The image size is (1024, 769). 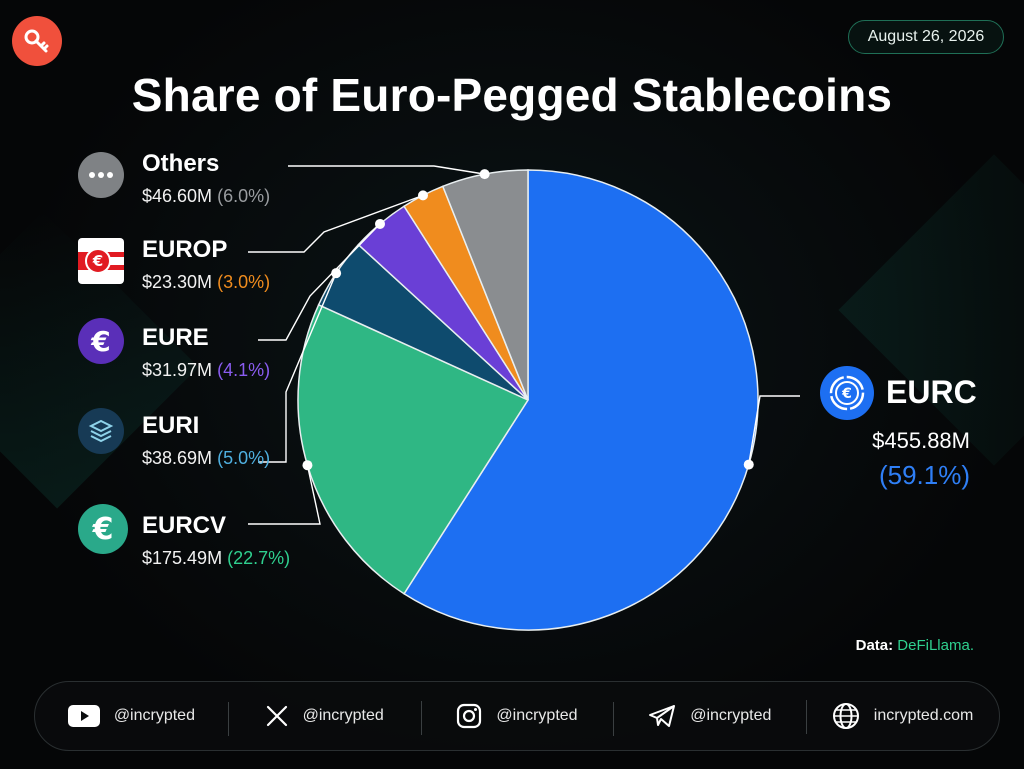 I want to click on leader-dot-eurcv, so click(x=307, y=465).